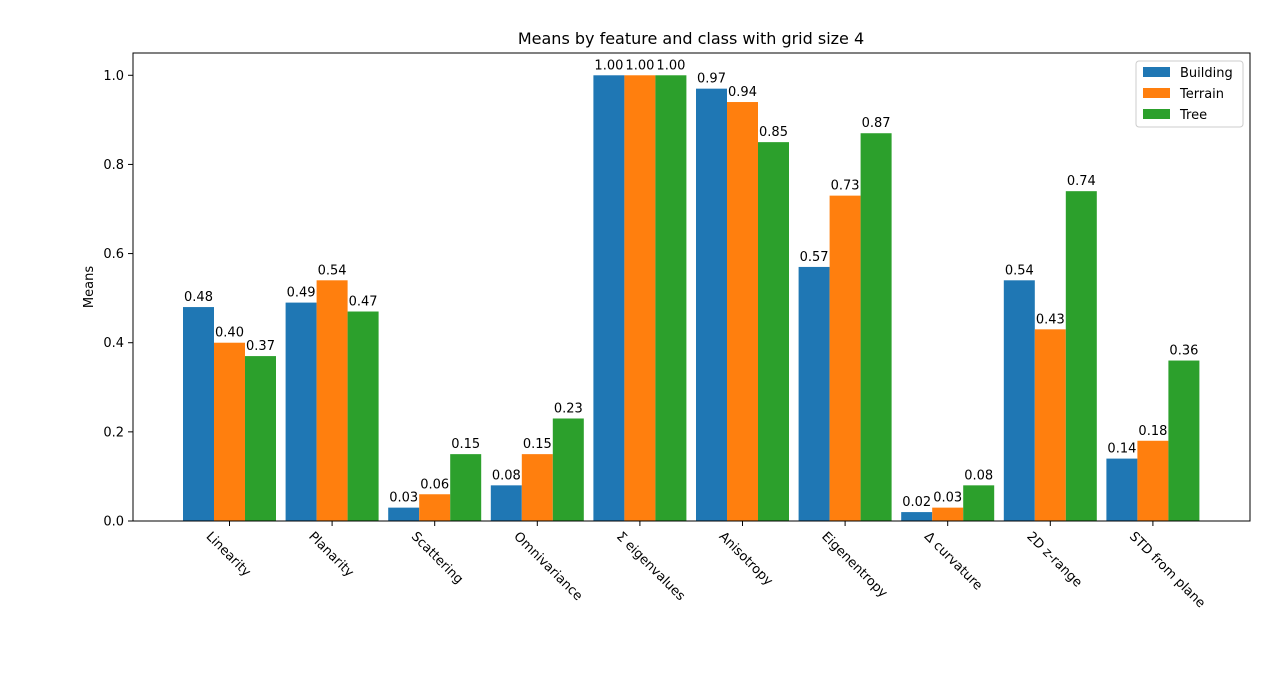  Describe the element at coordinates (845, 186) in the screenshot. I see `data-label: 0.73` at that location.